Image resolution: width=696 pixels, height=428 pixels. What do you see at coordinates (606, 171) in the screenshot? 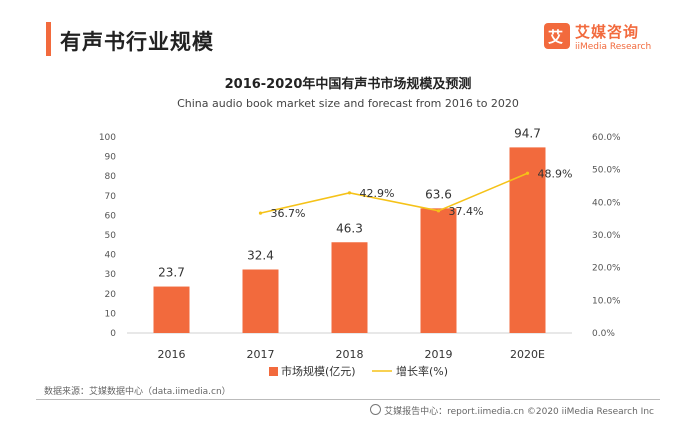
I see `y-right-tick-label: 50.0%` at bounding box center [606, 171].